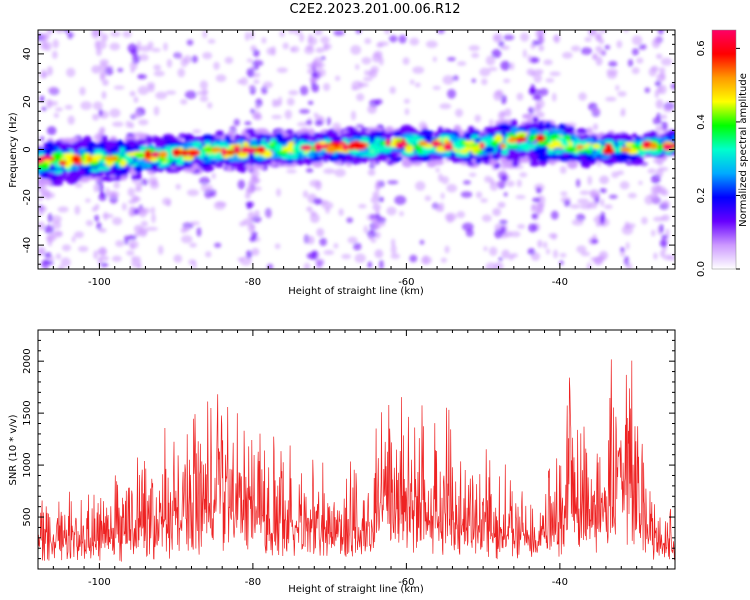  What do you see at coordinates (560, 582) in the screenshot?
I see `snr-x-tick-label: -40` at bounding box center [560, 582].